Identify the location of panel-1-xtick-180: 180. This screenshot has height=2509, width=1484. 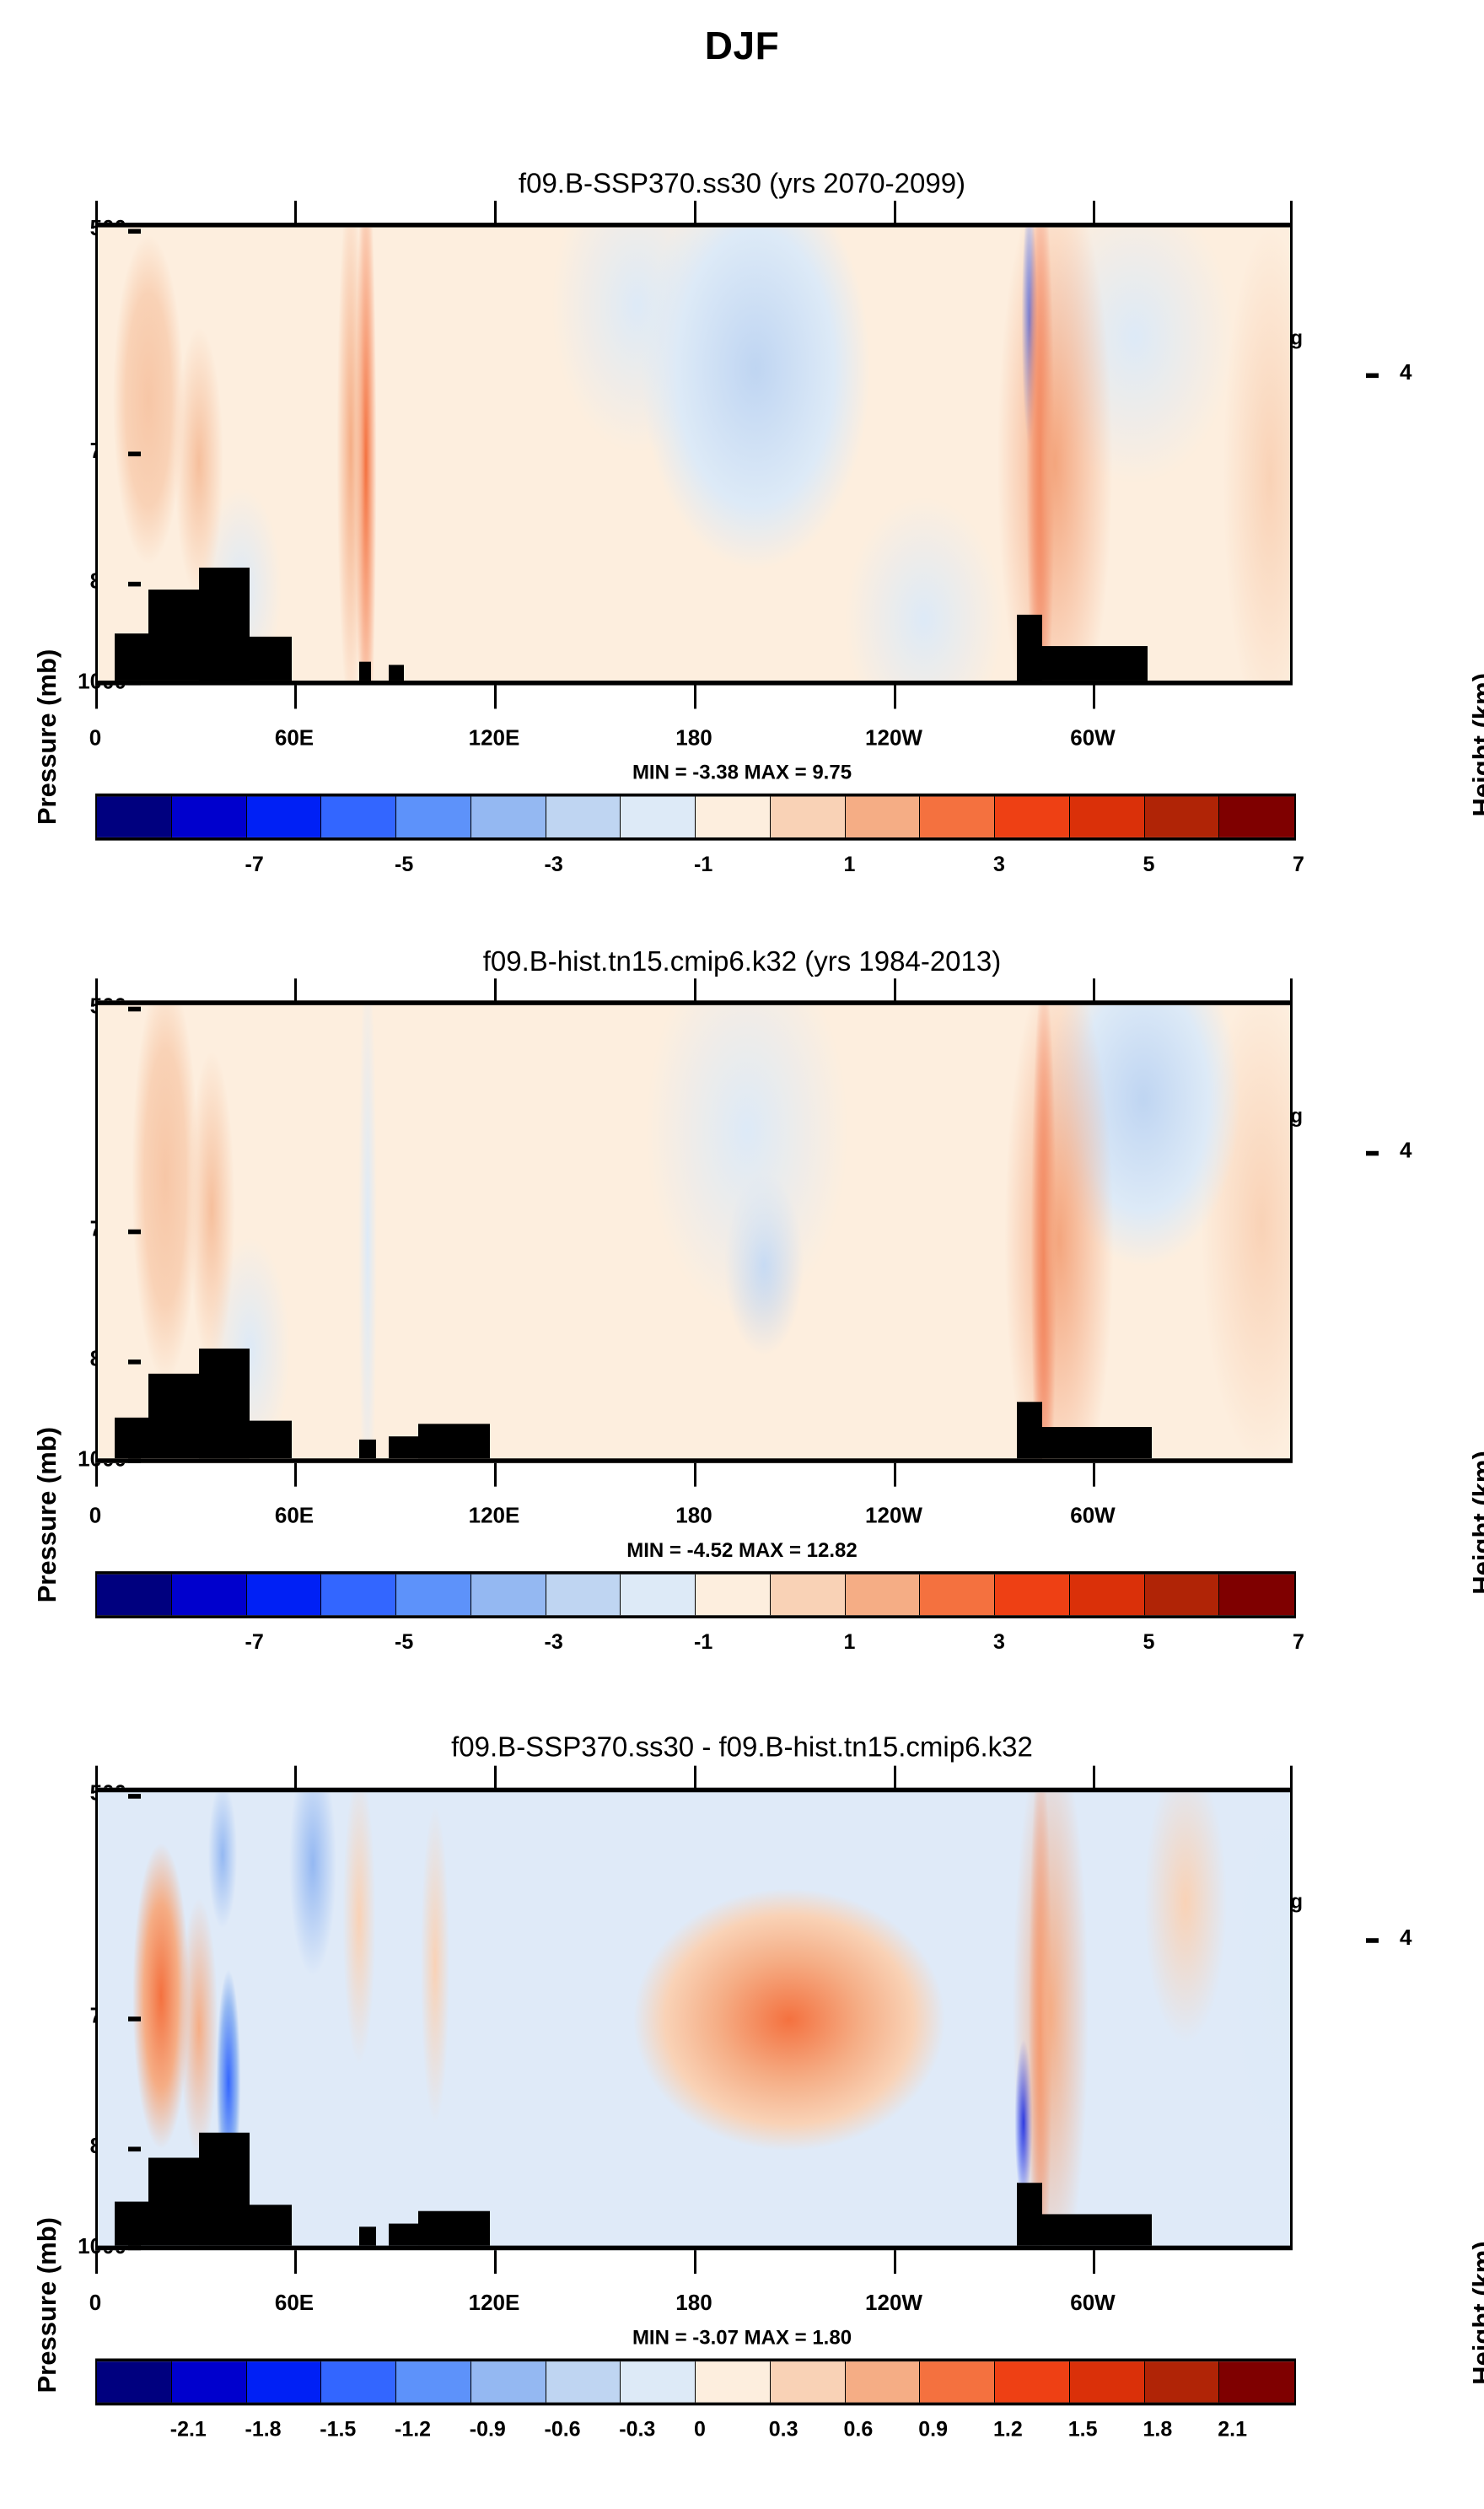
(693, 737).